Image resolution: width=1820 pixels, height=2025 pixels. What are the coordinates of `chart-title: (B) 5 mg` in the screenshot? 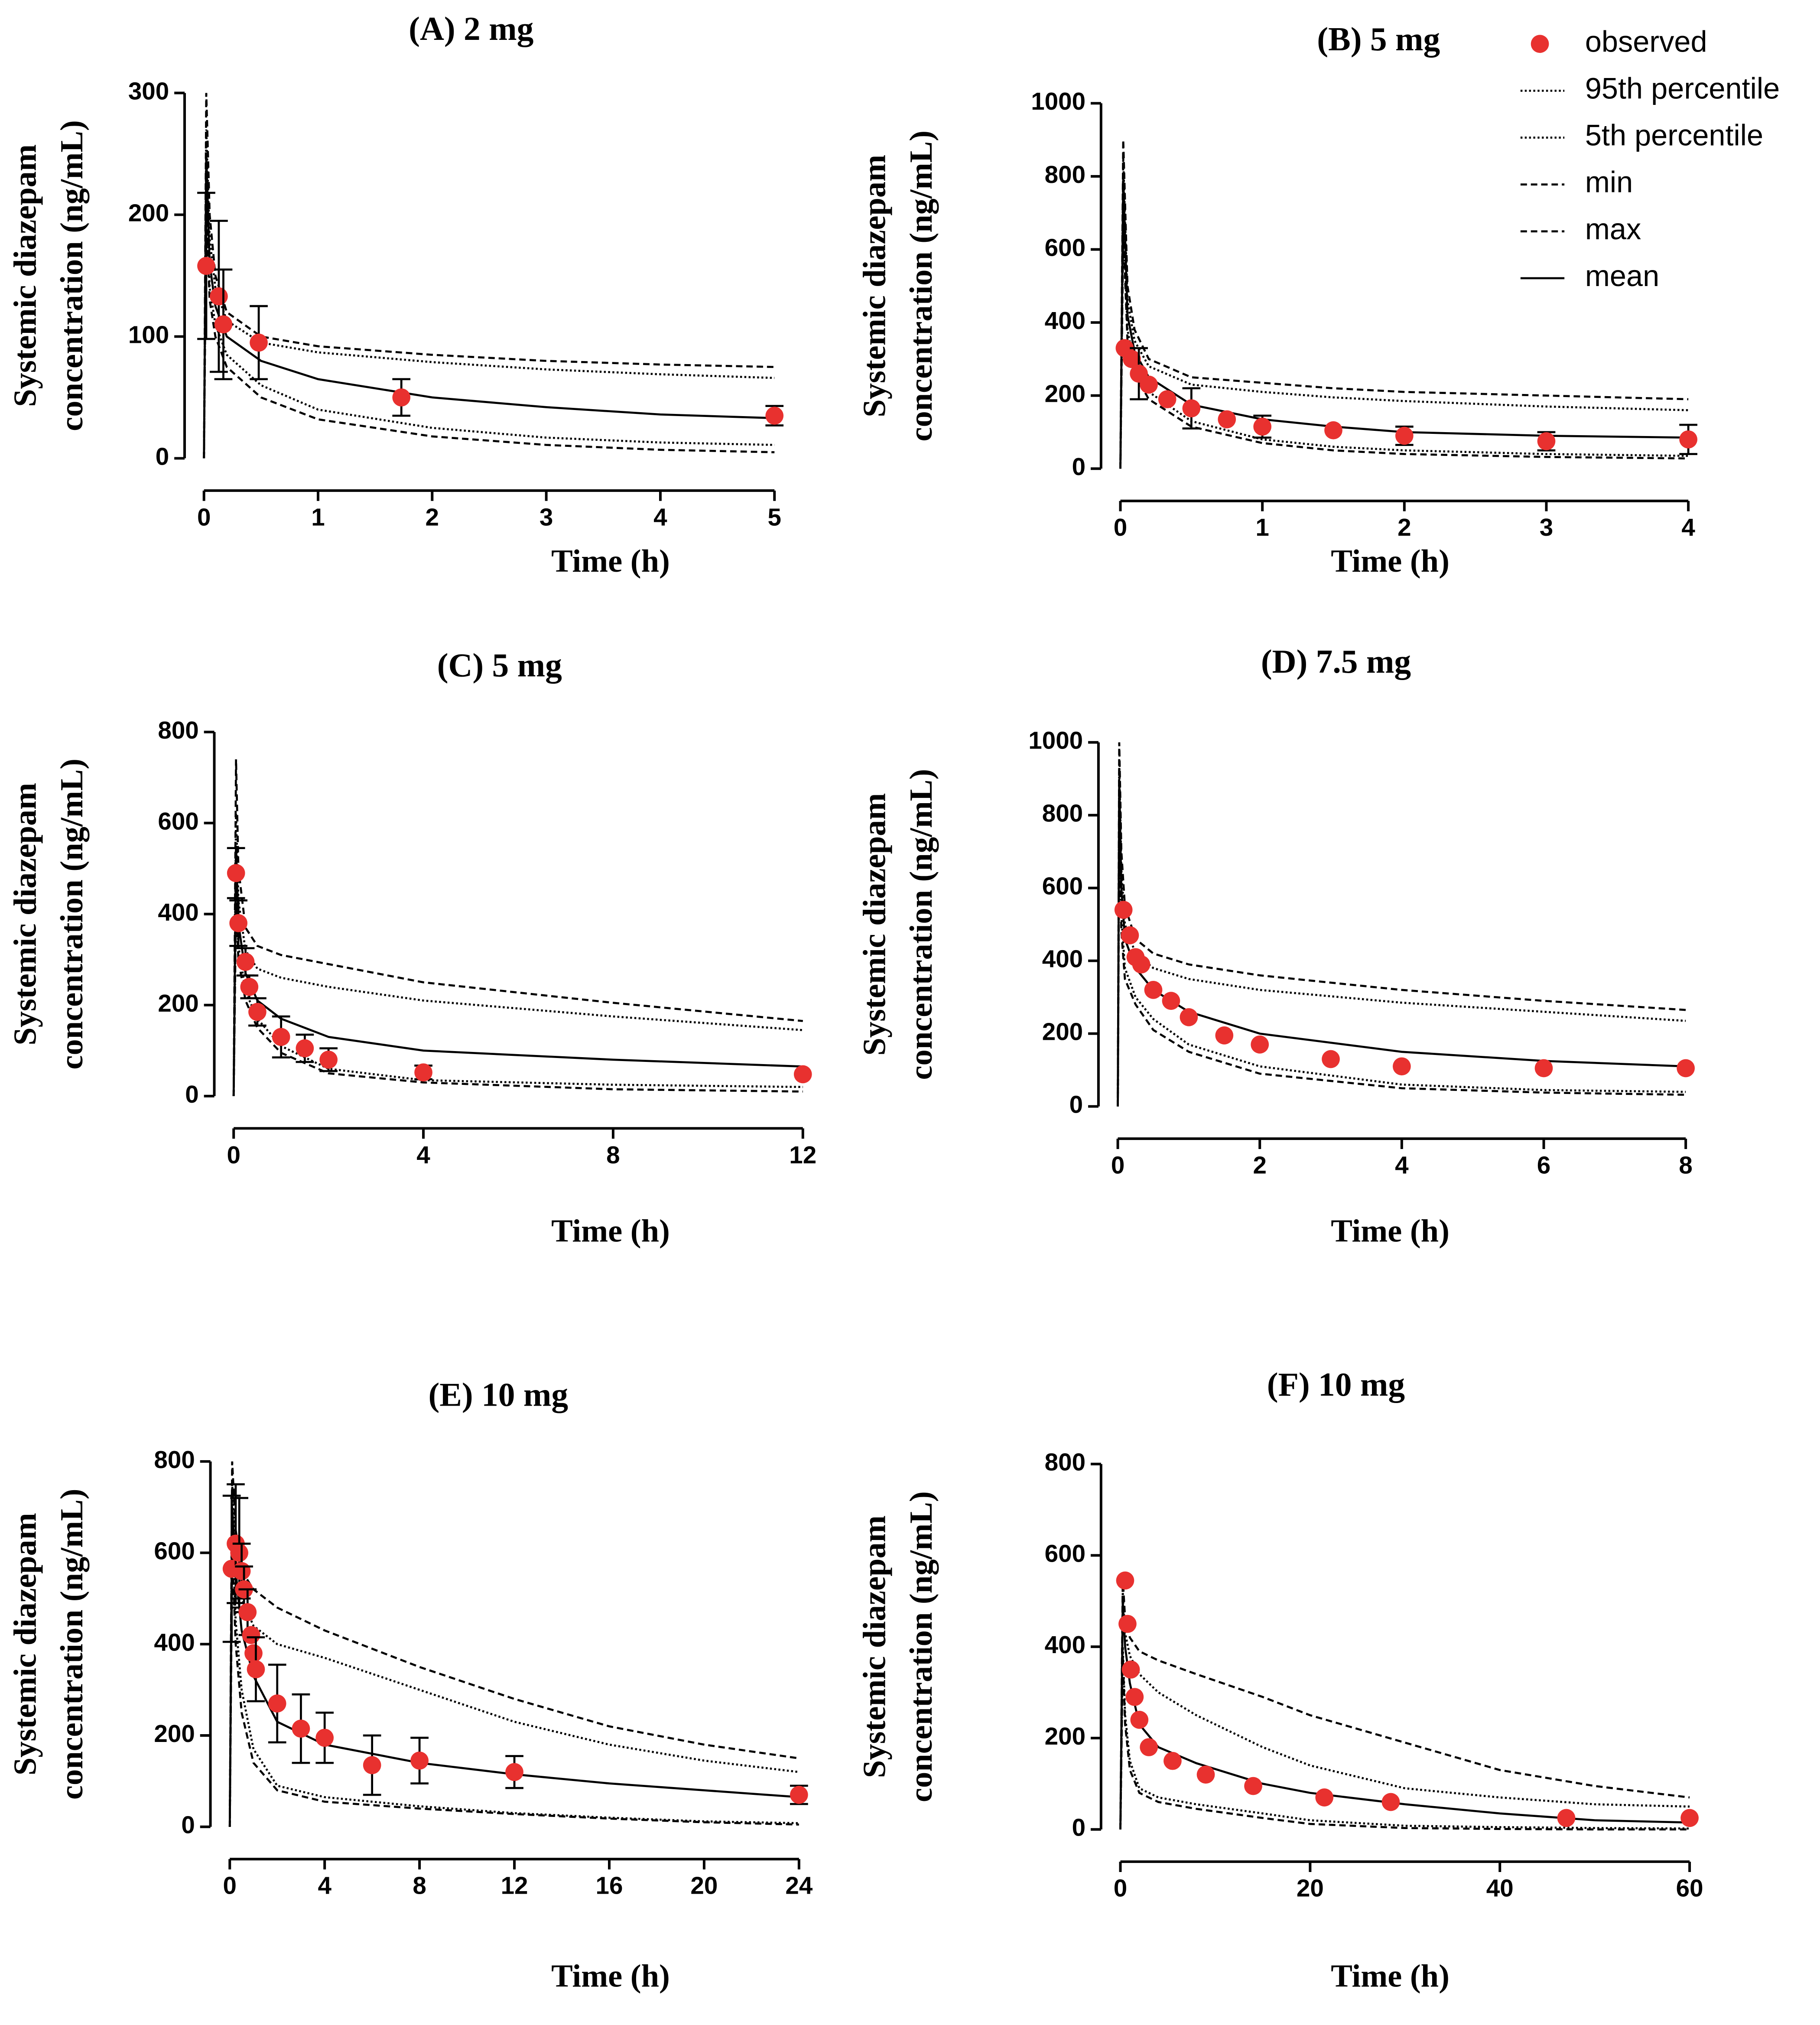 It's located at (1378, 39).